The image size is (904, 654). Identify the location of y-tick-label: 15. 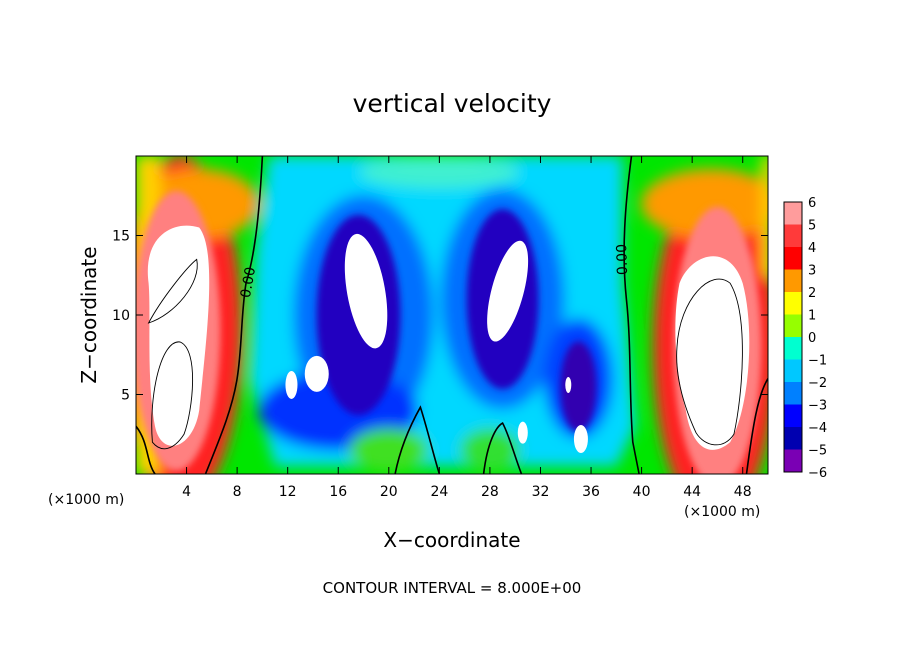
(121, 237).